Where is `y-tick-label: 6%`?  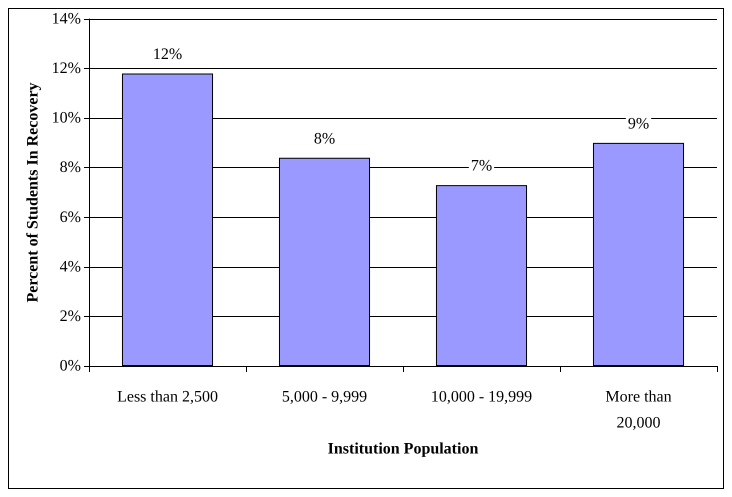 y-tick-label: 6% is located at coordinates (70, 217).